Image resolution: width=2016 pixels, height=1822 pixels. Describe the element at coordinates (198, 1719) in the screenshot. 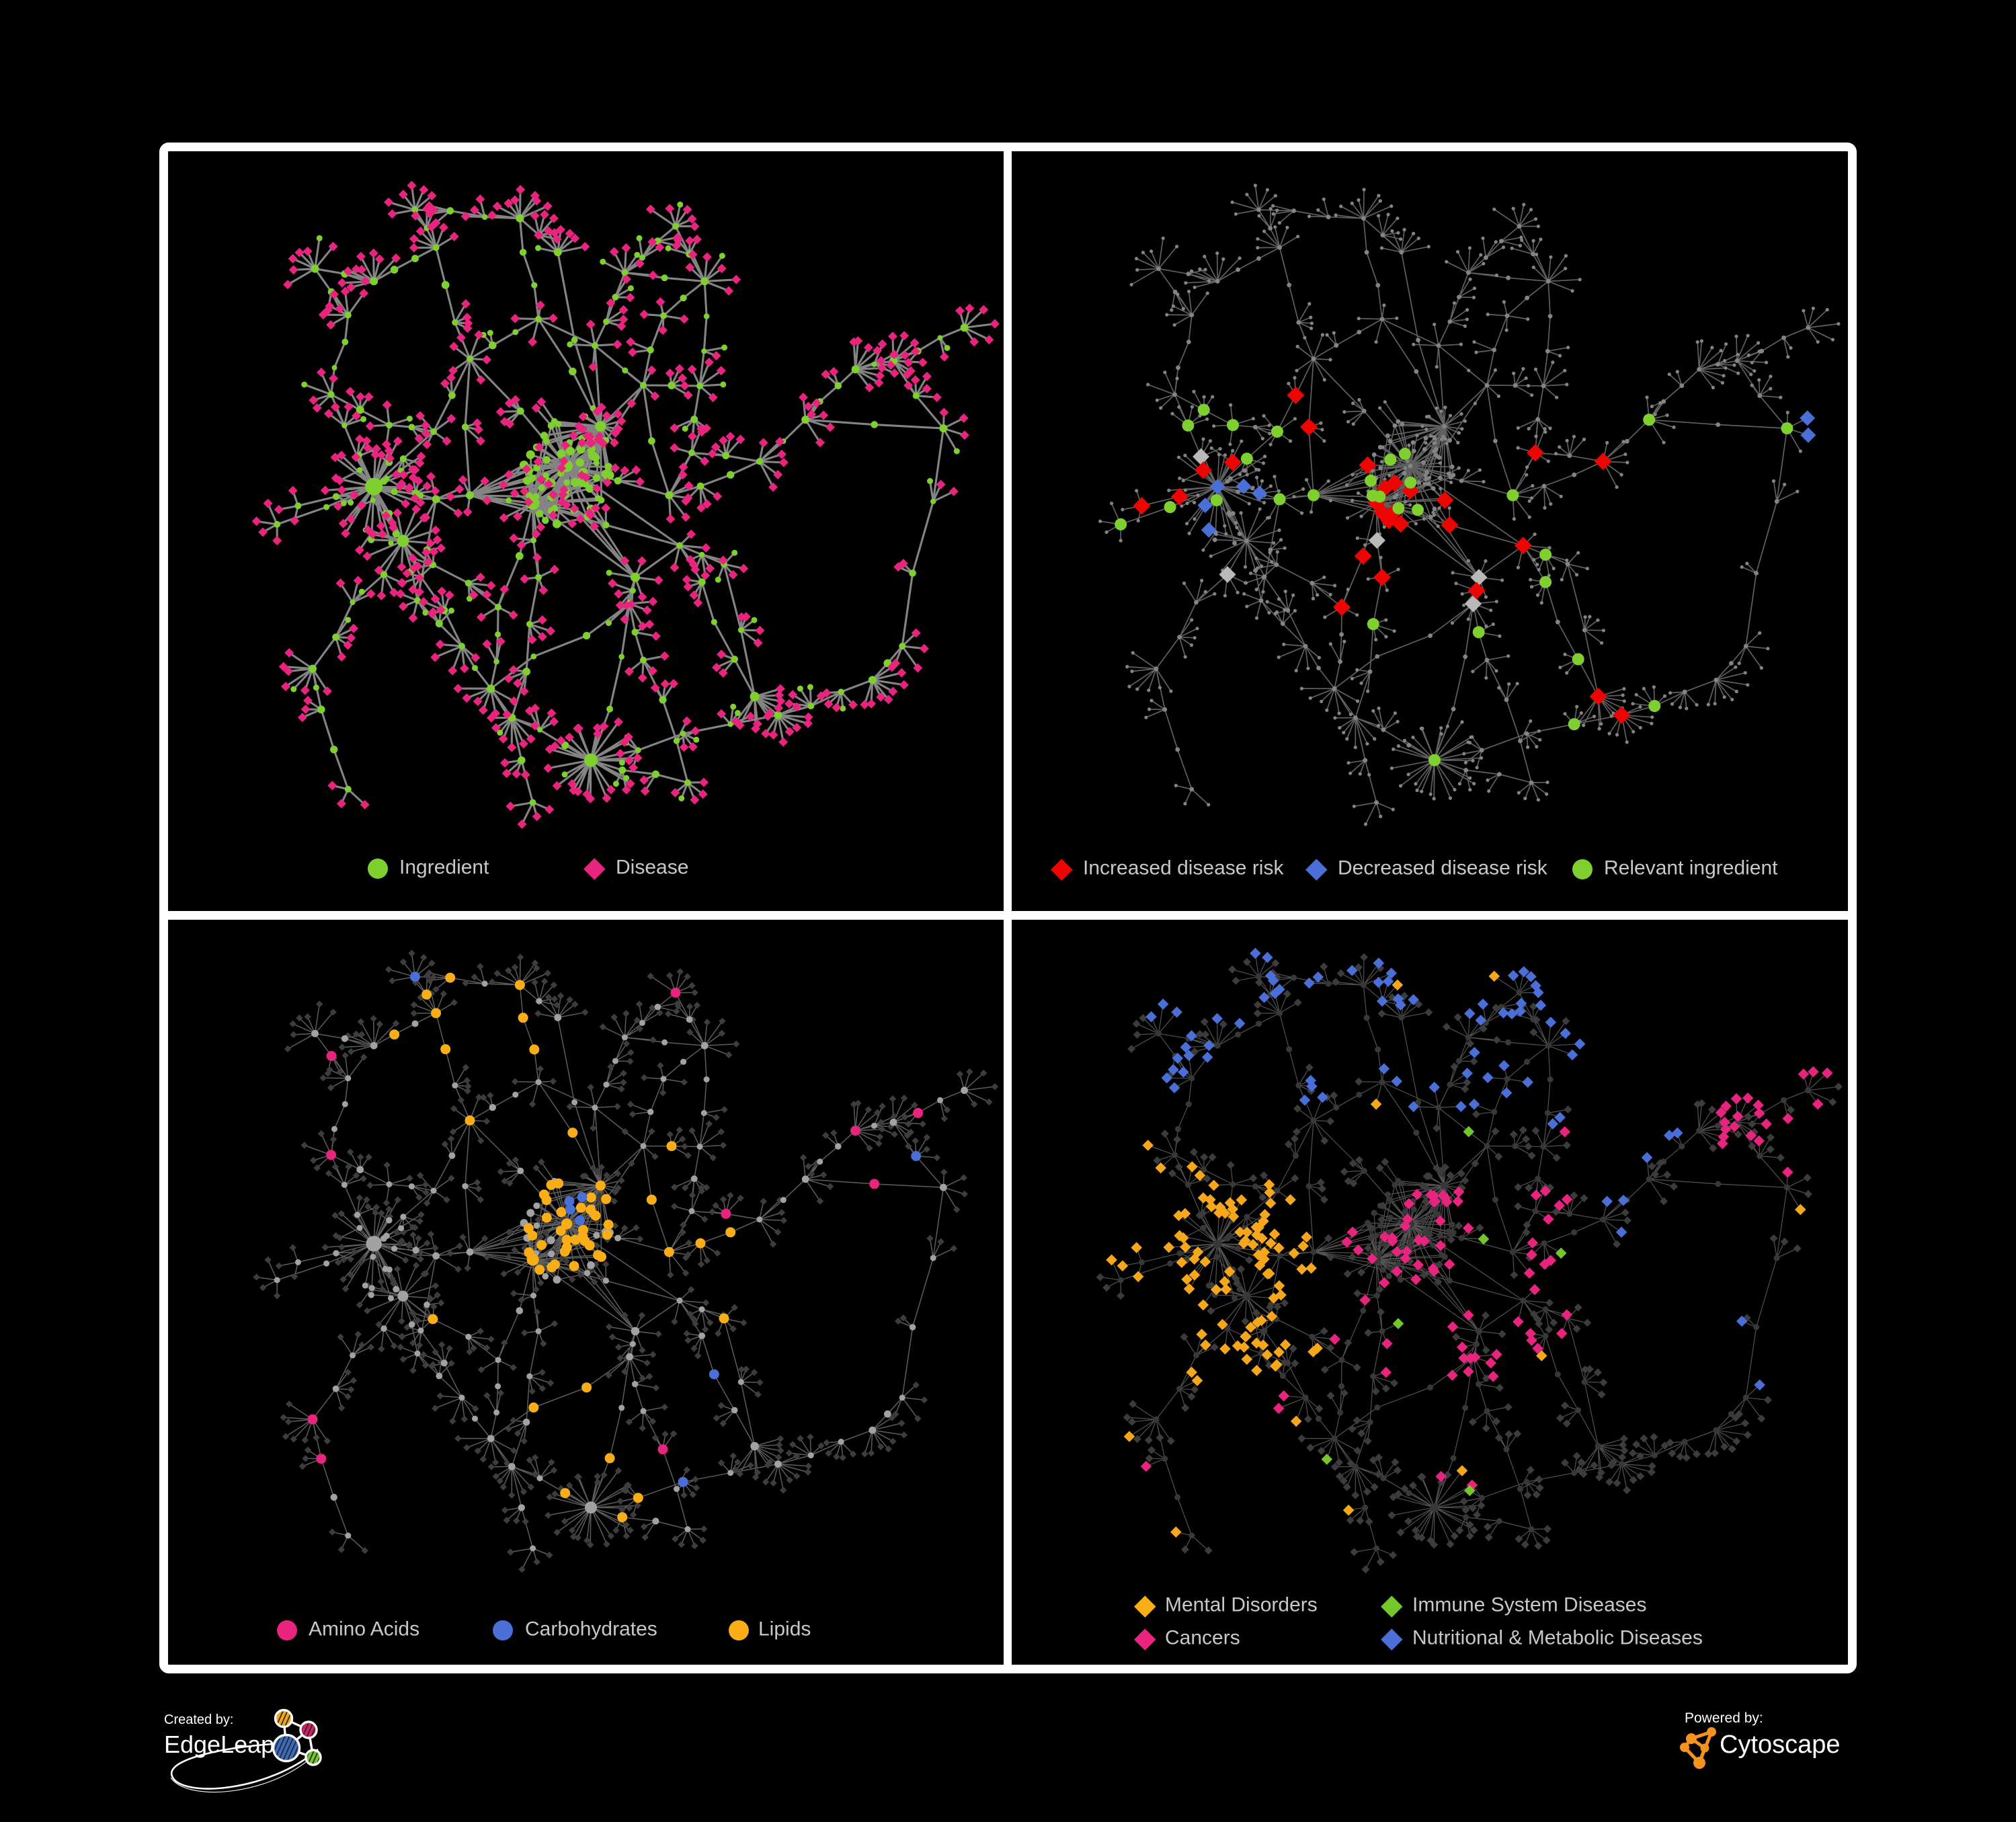

I see `svg-text: Created by:` at that location.